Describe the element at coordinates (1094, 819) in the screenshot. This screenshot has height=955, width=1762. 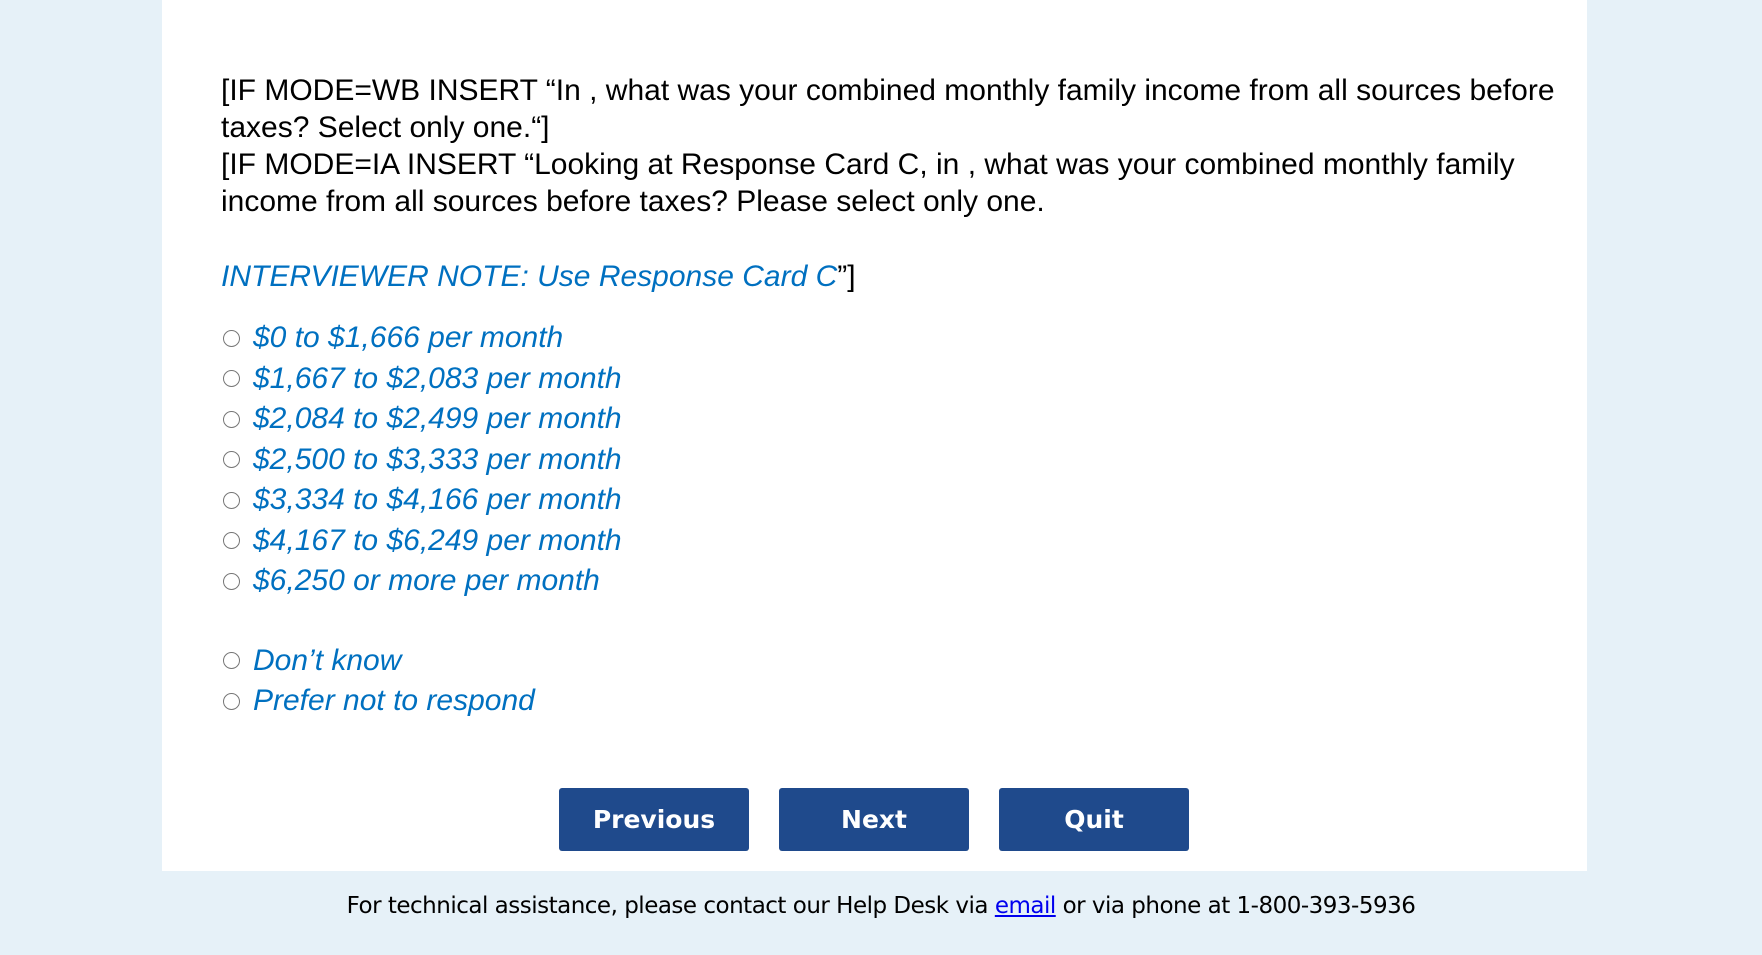
I see `quit-button: Quit` at that location.